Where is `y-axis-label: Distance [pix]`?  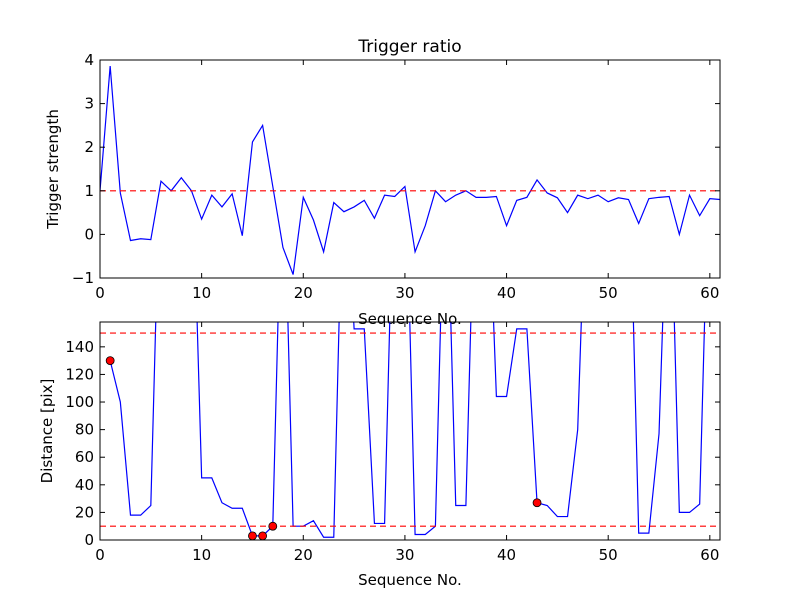
y-axis-label: Distance [pix] is located at coordinates (47, 431).